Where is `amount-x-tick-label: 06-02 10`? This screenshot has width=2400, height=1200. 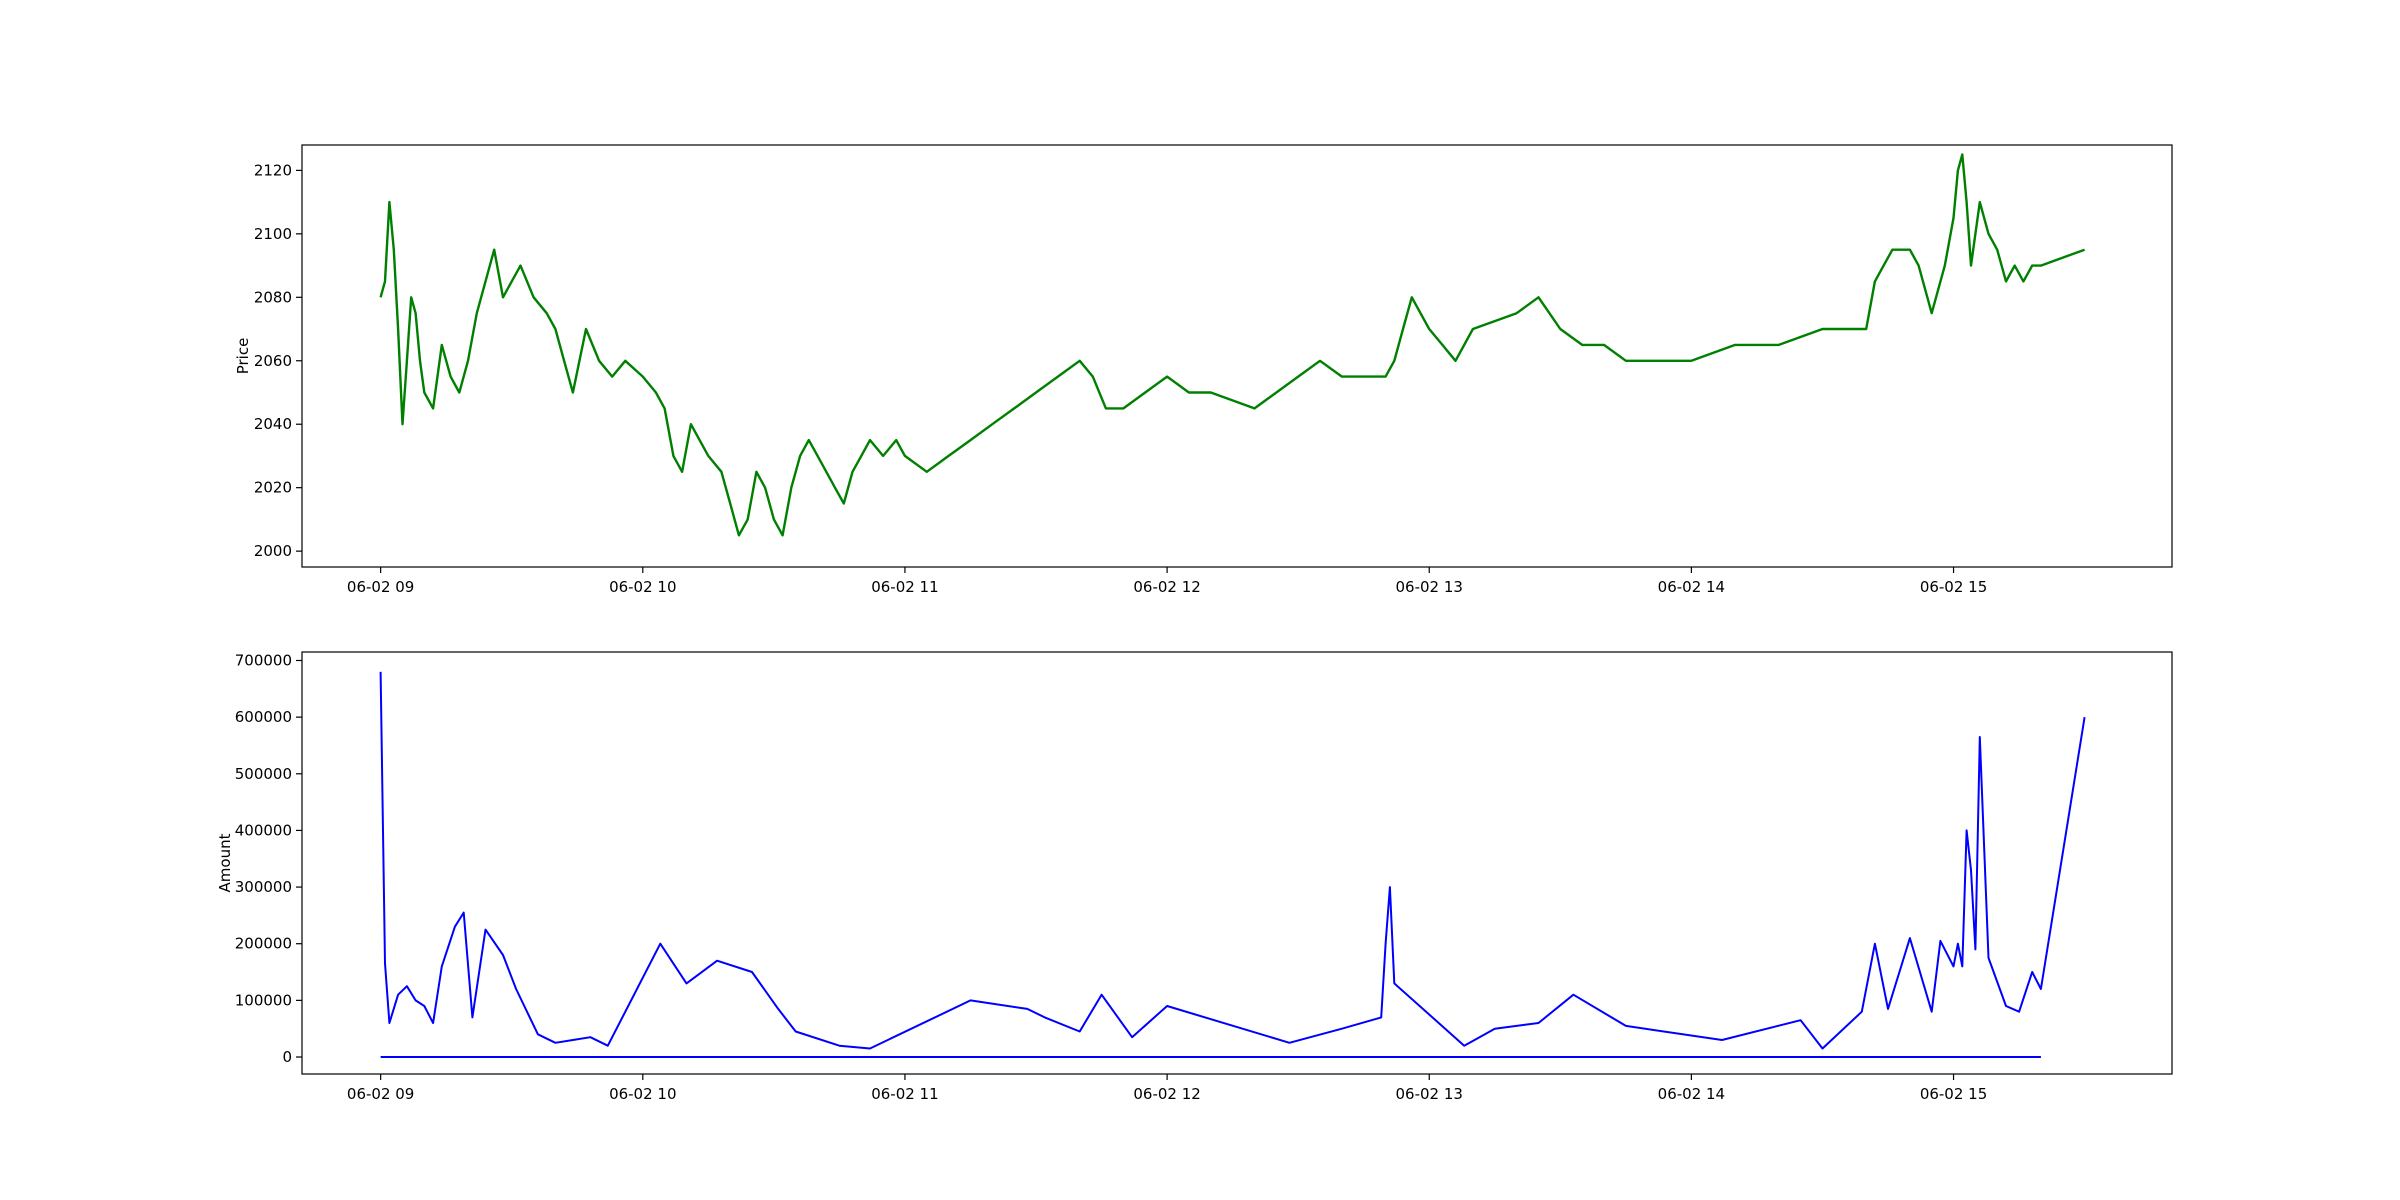
amount-x-tick-label: 06-02 10 is located at coordinates (642, 1094).